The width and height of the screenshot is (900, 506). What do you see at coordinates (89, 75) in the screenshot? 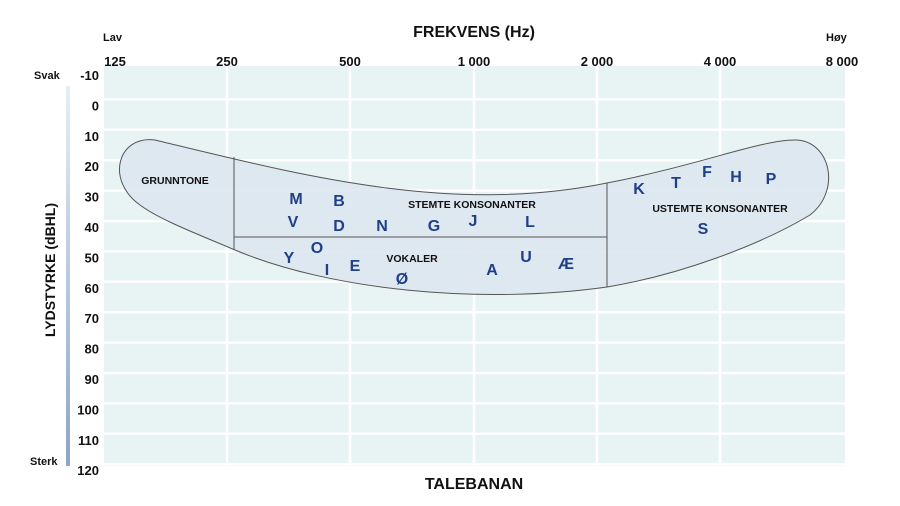
I see `y-tick-label: -10` at bounding box center [89, 75].